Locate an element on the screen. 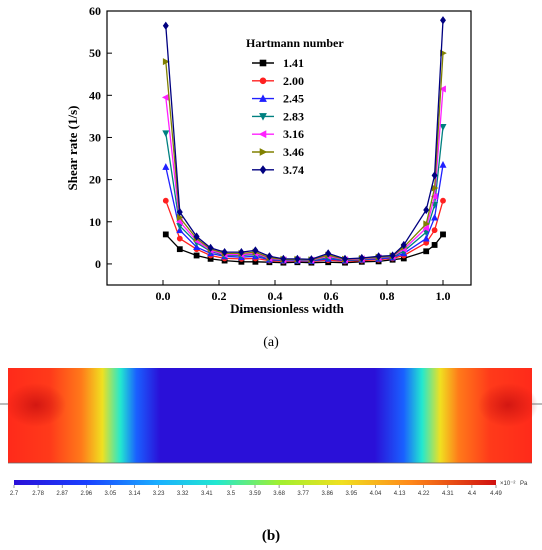 This screenshot has height=550, width=542. series-line is located at coordinates (304, 194).